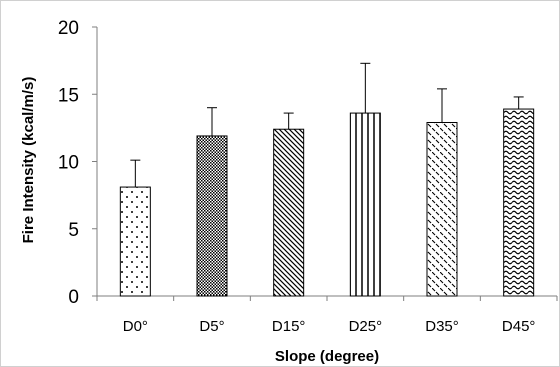  Describe the element at coordinates (366, 326) in the screenshot. I see `x-tick-label: D25°` at that location.